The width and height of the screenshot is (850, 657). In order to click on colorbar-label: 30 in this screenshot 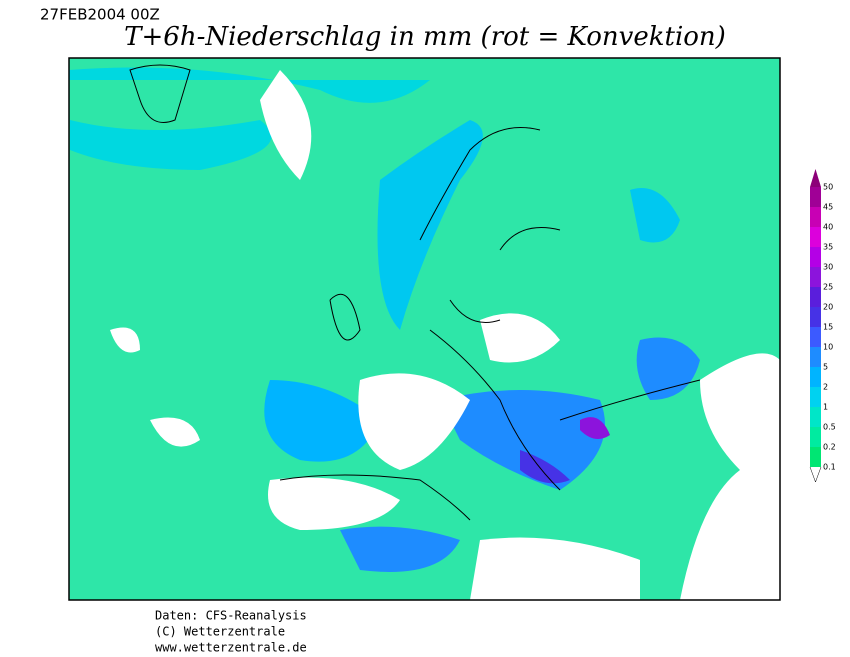, I will do `click(828, 267)`.